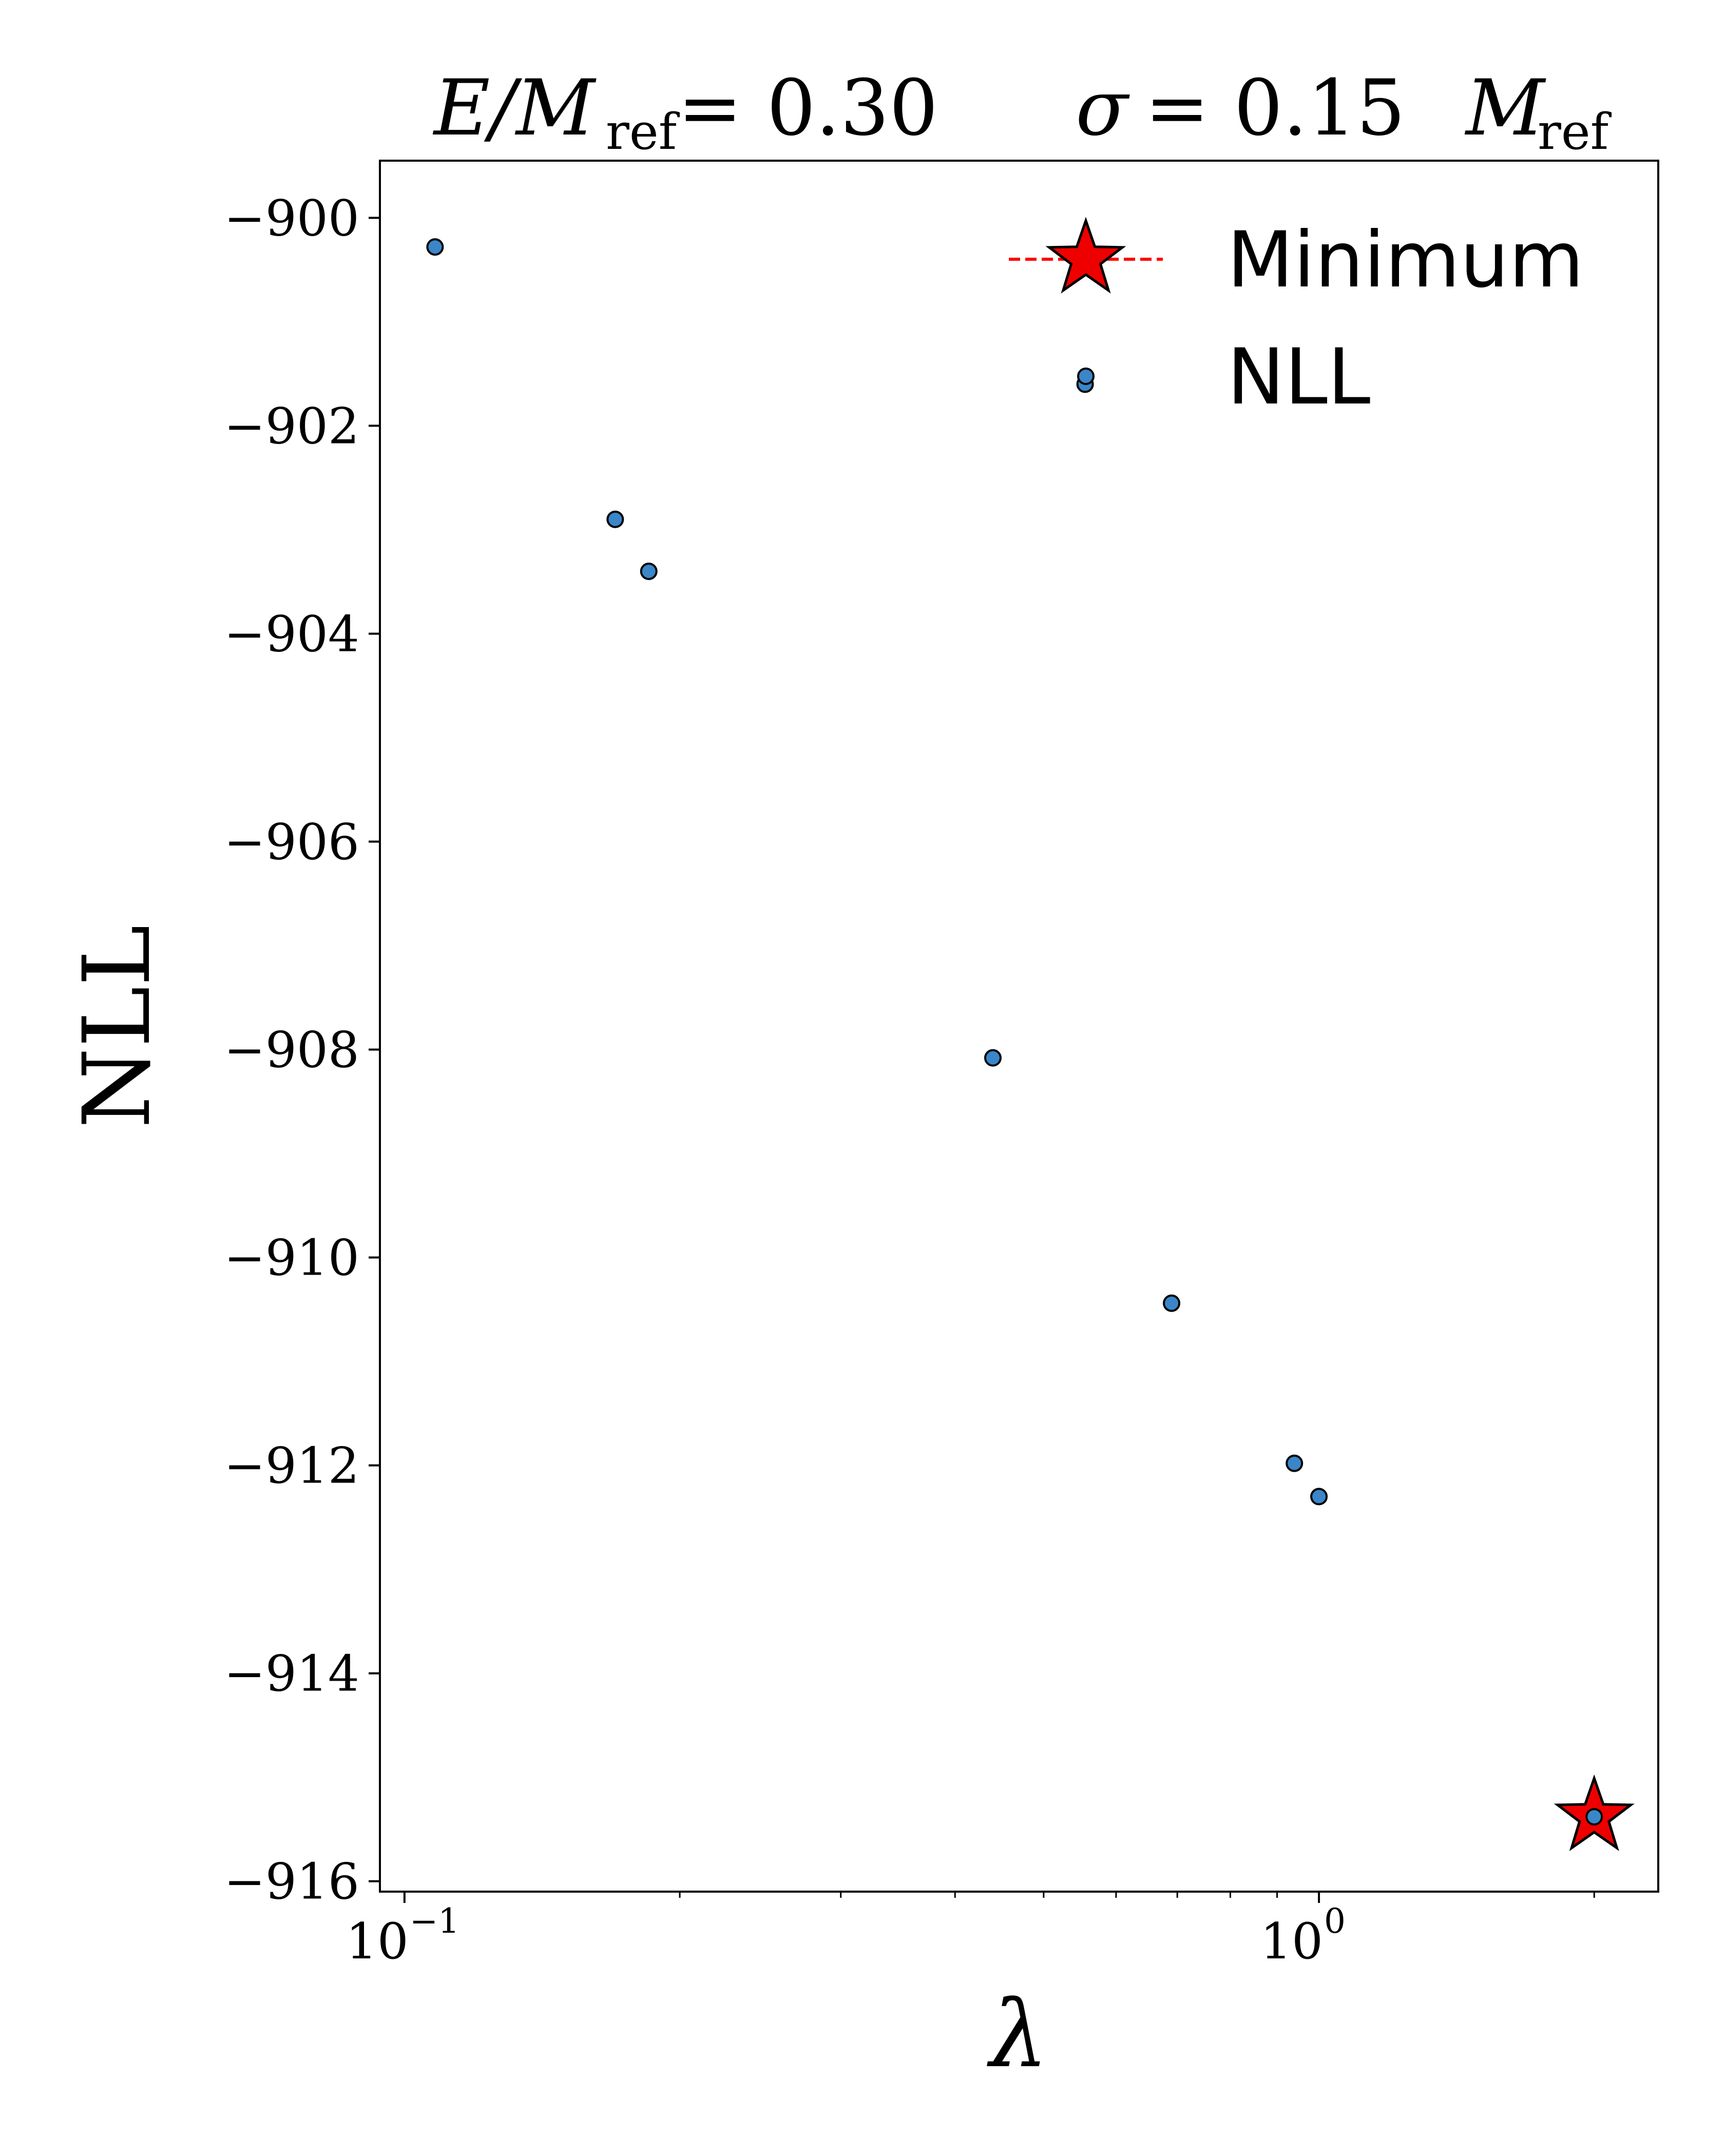 This screenshot has width=1725, height=2156. I want to click on x-tick-label-exponent: −1, so click(434, 1921).